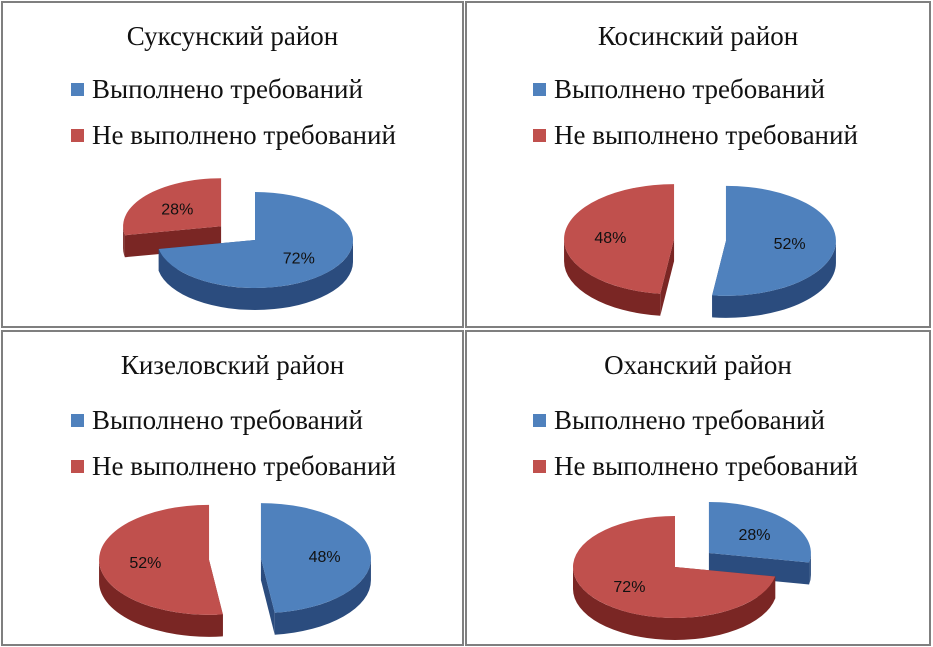 The height and width of the screenshot is (647, 933). I want to click on pie-slice-not-done: 52%, so click(161, 570).